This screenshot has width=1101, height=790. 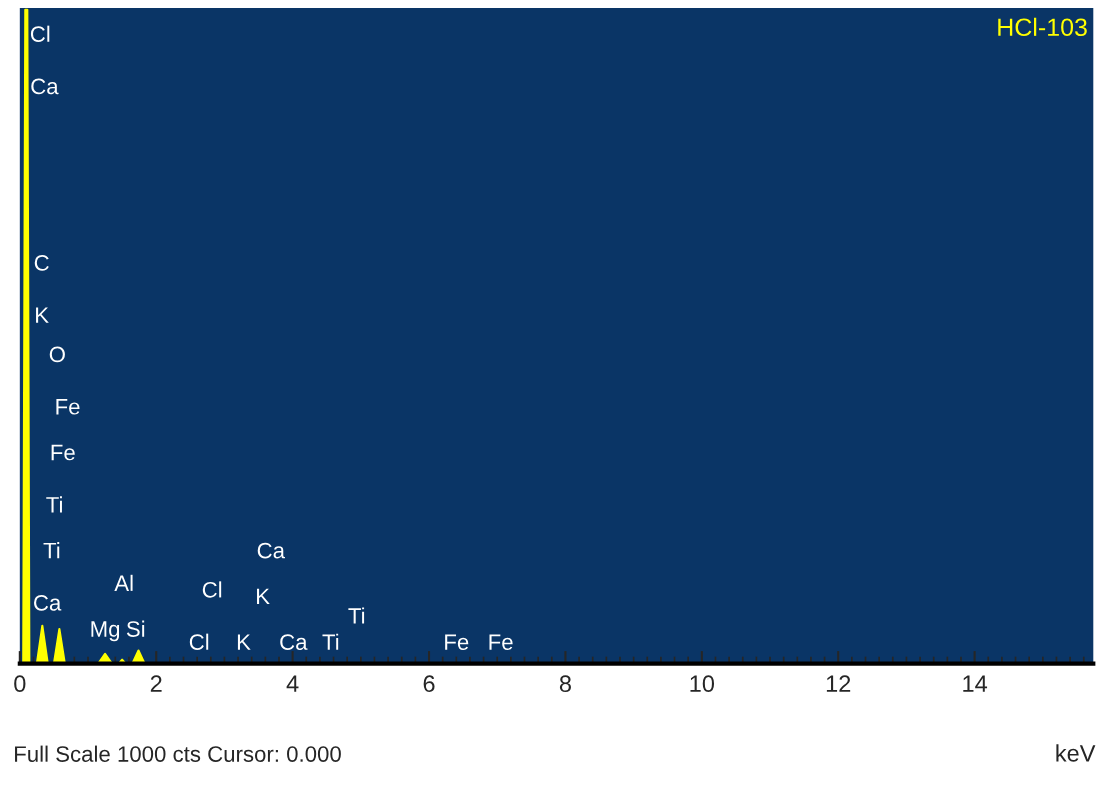 I want to click on annotation: Al, so click(x=123, y=582).